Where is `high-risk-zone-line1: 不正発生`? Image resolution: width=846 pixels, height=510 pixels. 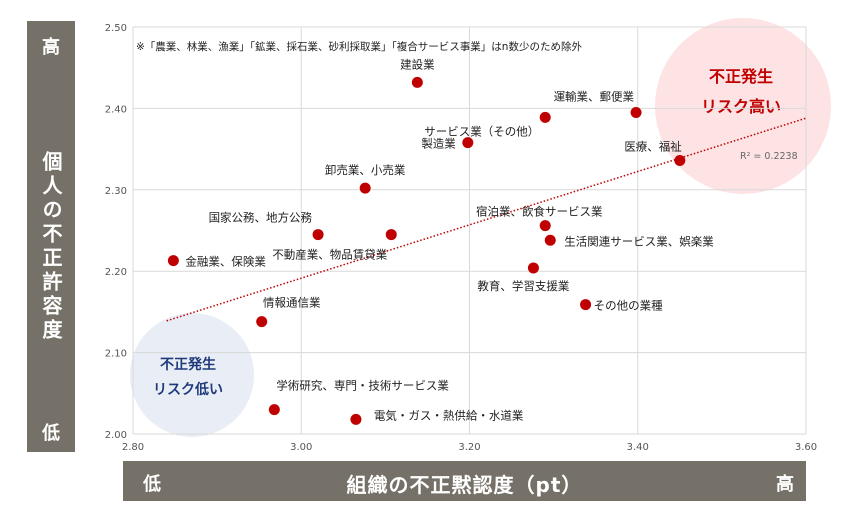
high-risk-zone-line1: 不正発生 is located at coordinates (741, 76).